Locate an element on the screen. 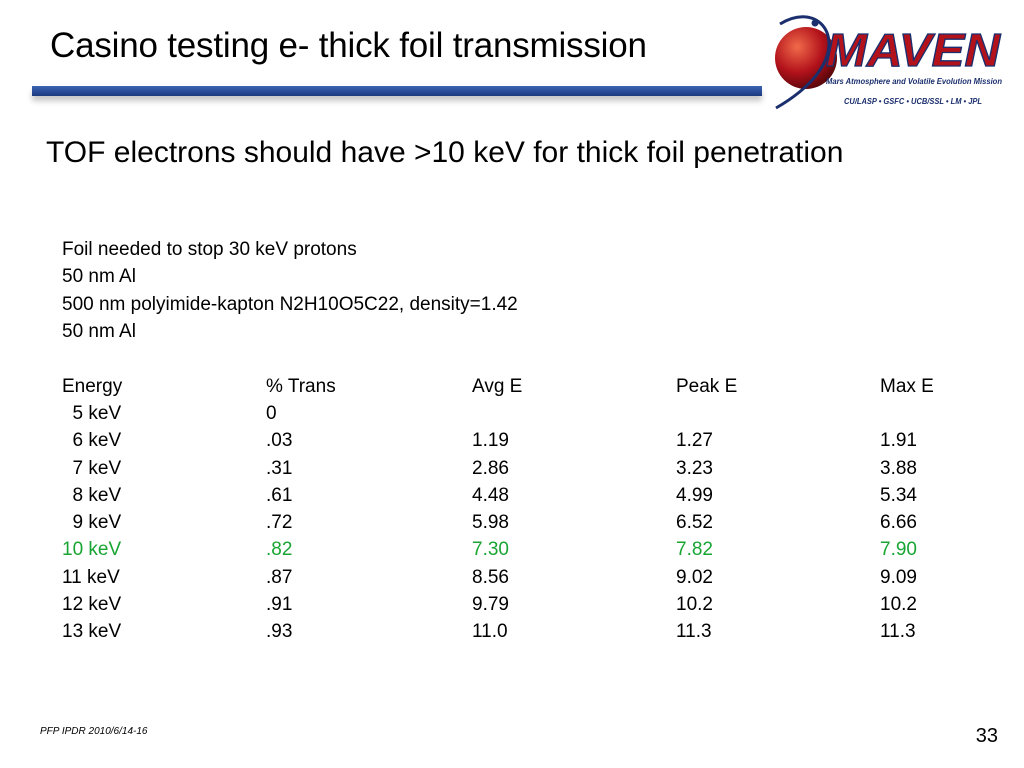  table-cell-peak: 11.3 is located at coordinates (694, 632).